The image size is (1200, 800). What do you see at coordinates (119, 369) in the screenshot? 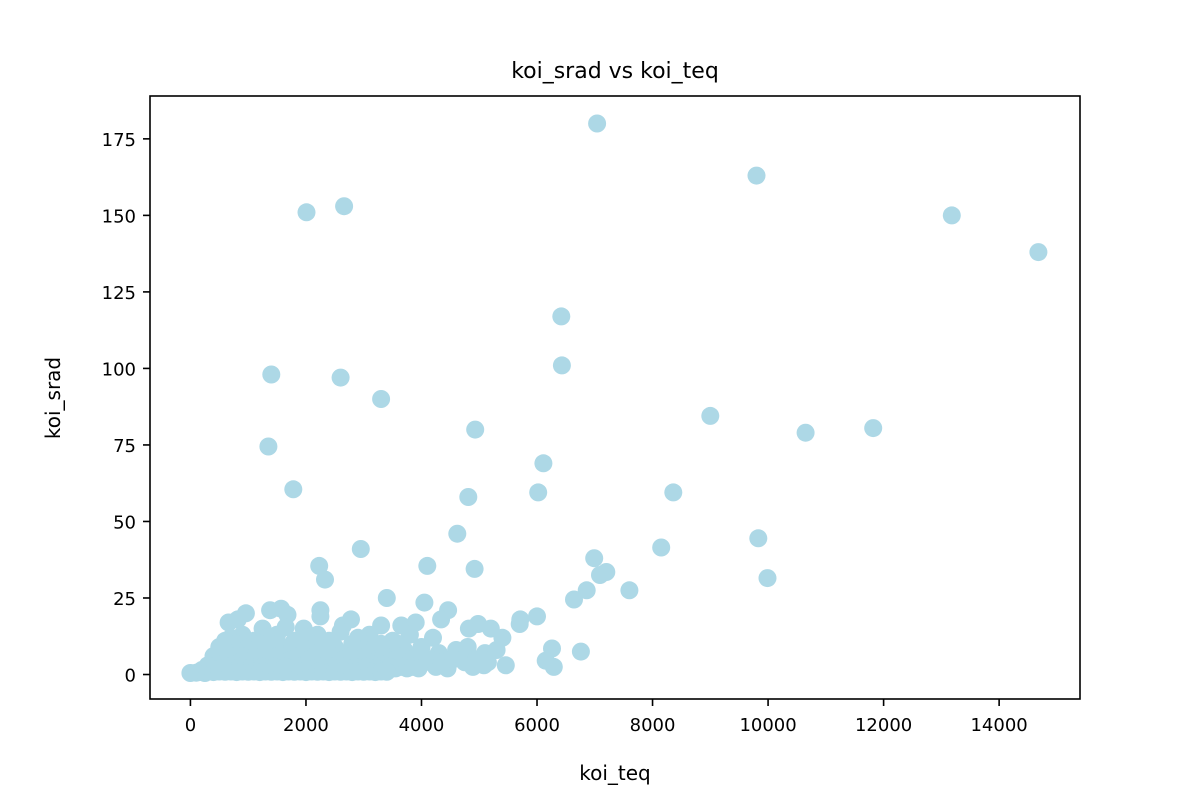
I see `y-tick-label: 100` at bounding box center [119, 369].